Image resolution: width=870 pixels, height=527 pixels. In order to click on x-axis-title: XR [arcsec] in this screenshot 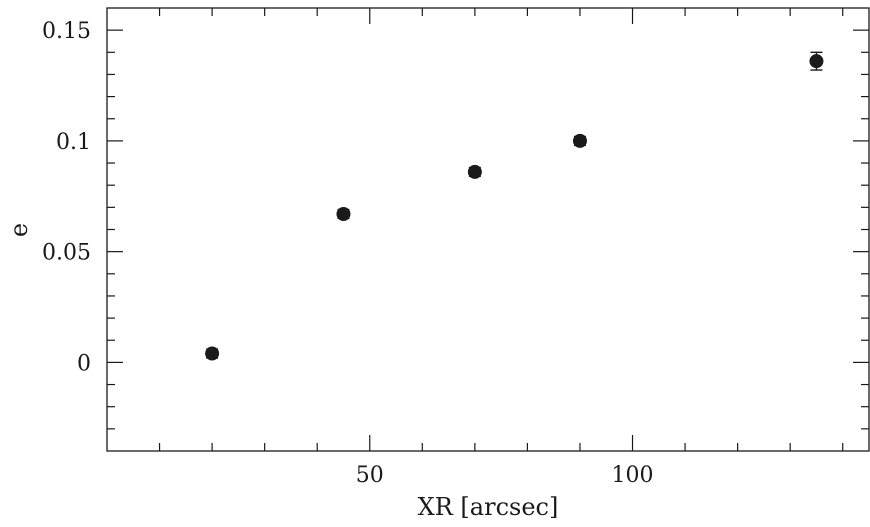, I will do `click(488, 507)`.